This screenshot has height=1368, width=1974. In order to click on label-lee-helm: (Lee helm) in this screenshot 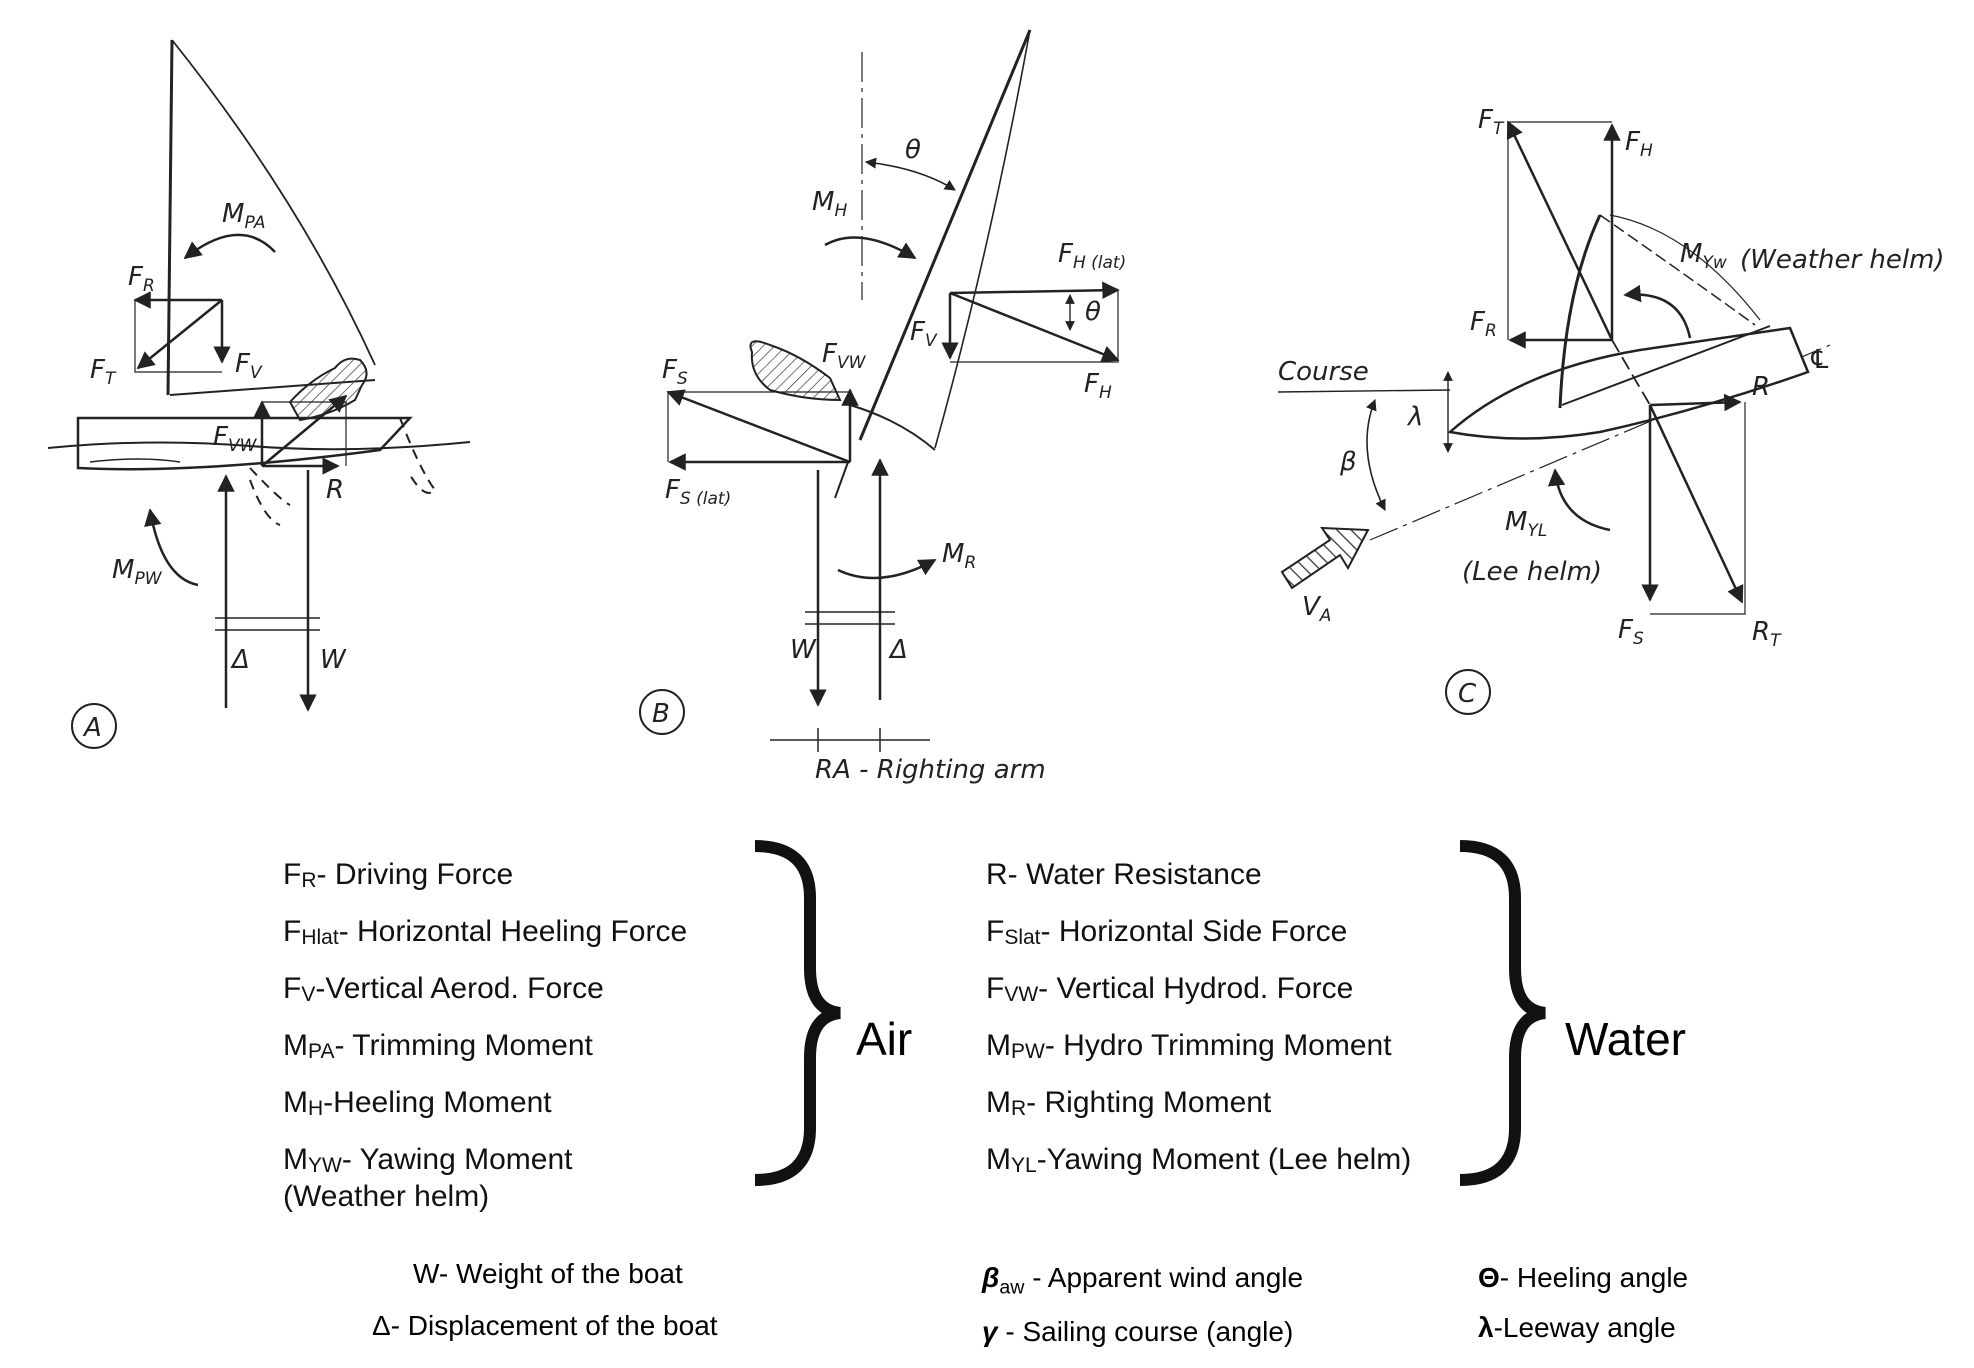, I will do `click(1532, 572)`.